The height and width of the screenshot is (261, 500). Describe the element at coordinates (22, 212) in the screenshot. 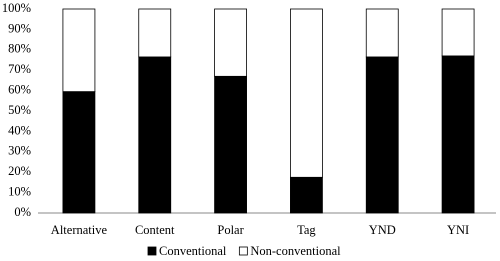

I see `y-tick-label: 0%` at that location.